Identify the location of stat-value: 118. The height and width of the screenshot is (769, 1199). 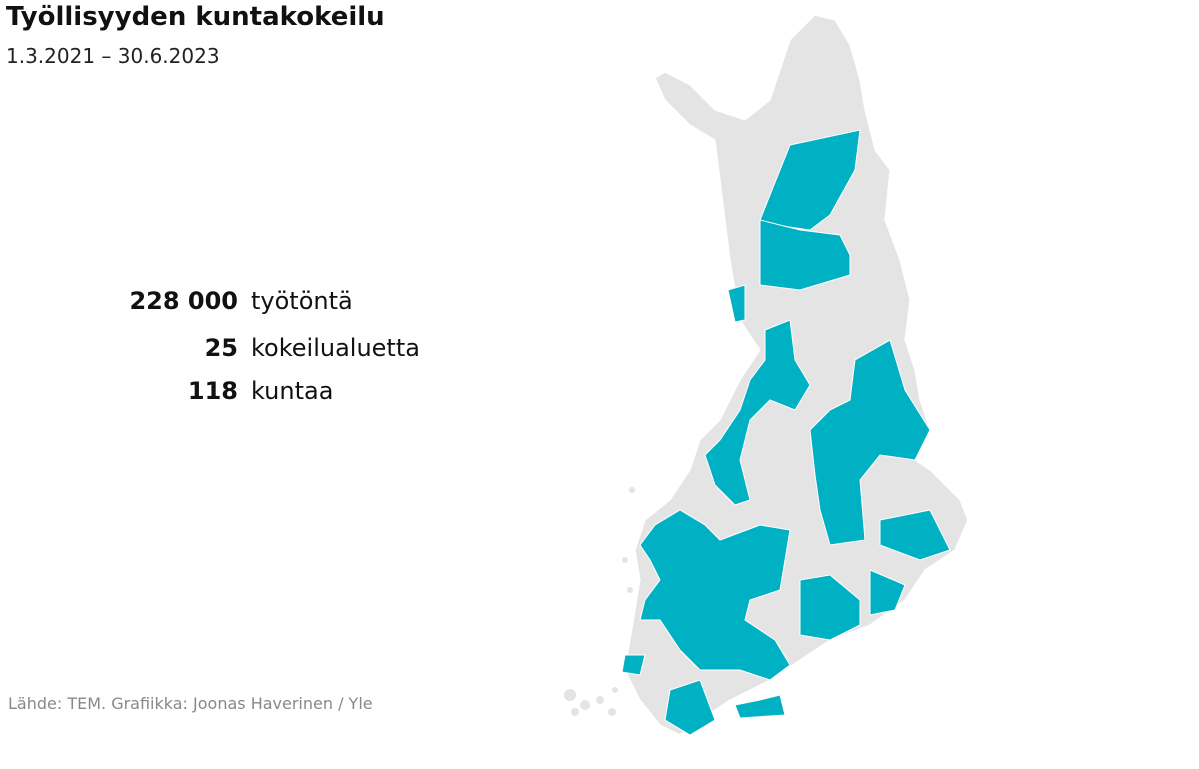
(212, 391).